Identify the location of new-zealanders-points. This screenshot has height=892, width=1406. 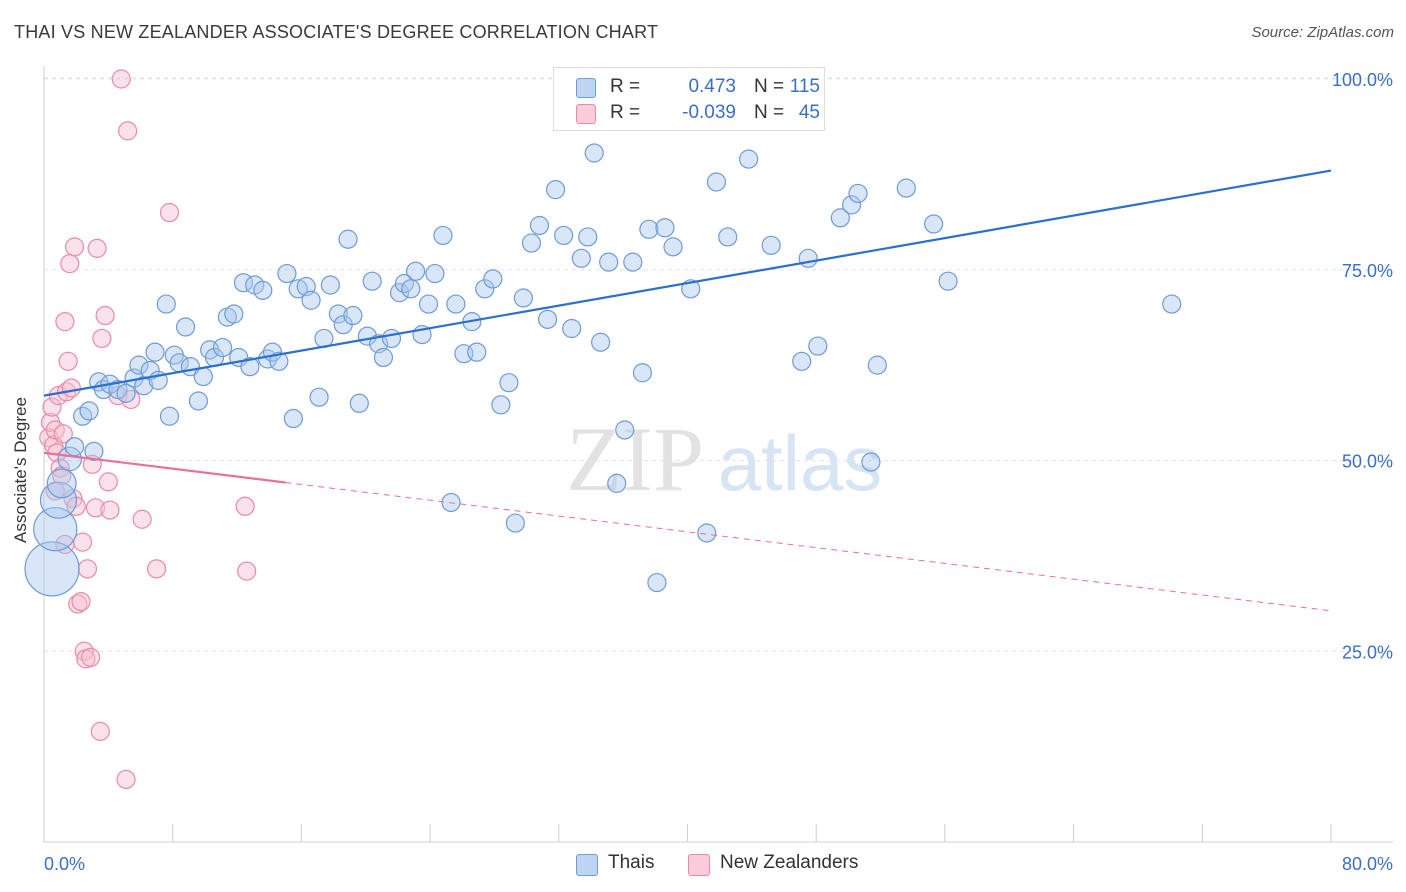
(148, 429).